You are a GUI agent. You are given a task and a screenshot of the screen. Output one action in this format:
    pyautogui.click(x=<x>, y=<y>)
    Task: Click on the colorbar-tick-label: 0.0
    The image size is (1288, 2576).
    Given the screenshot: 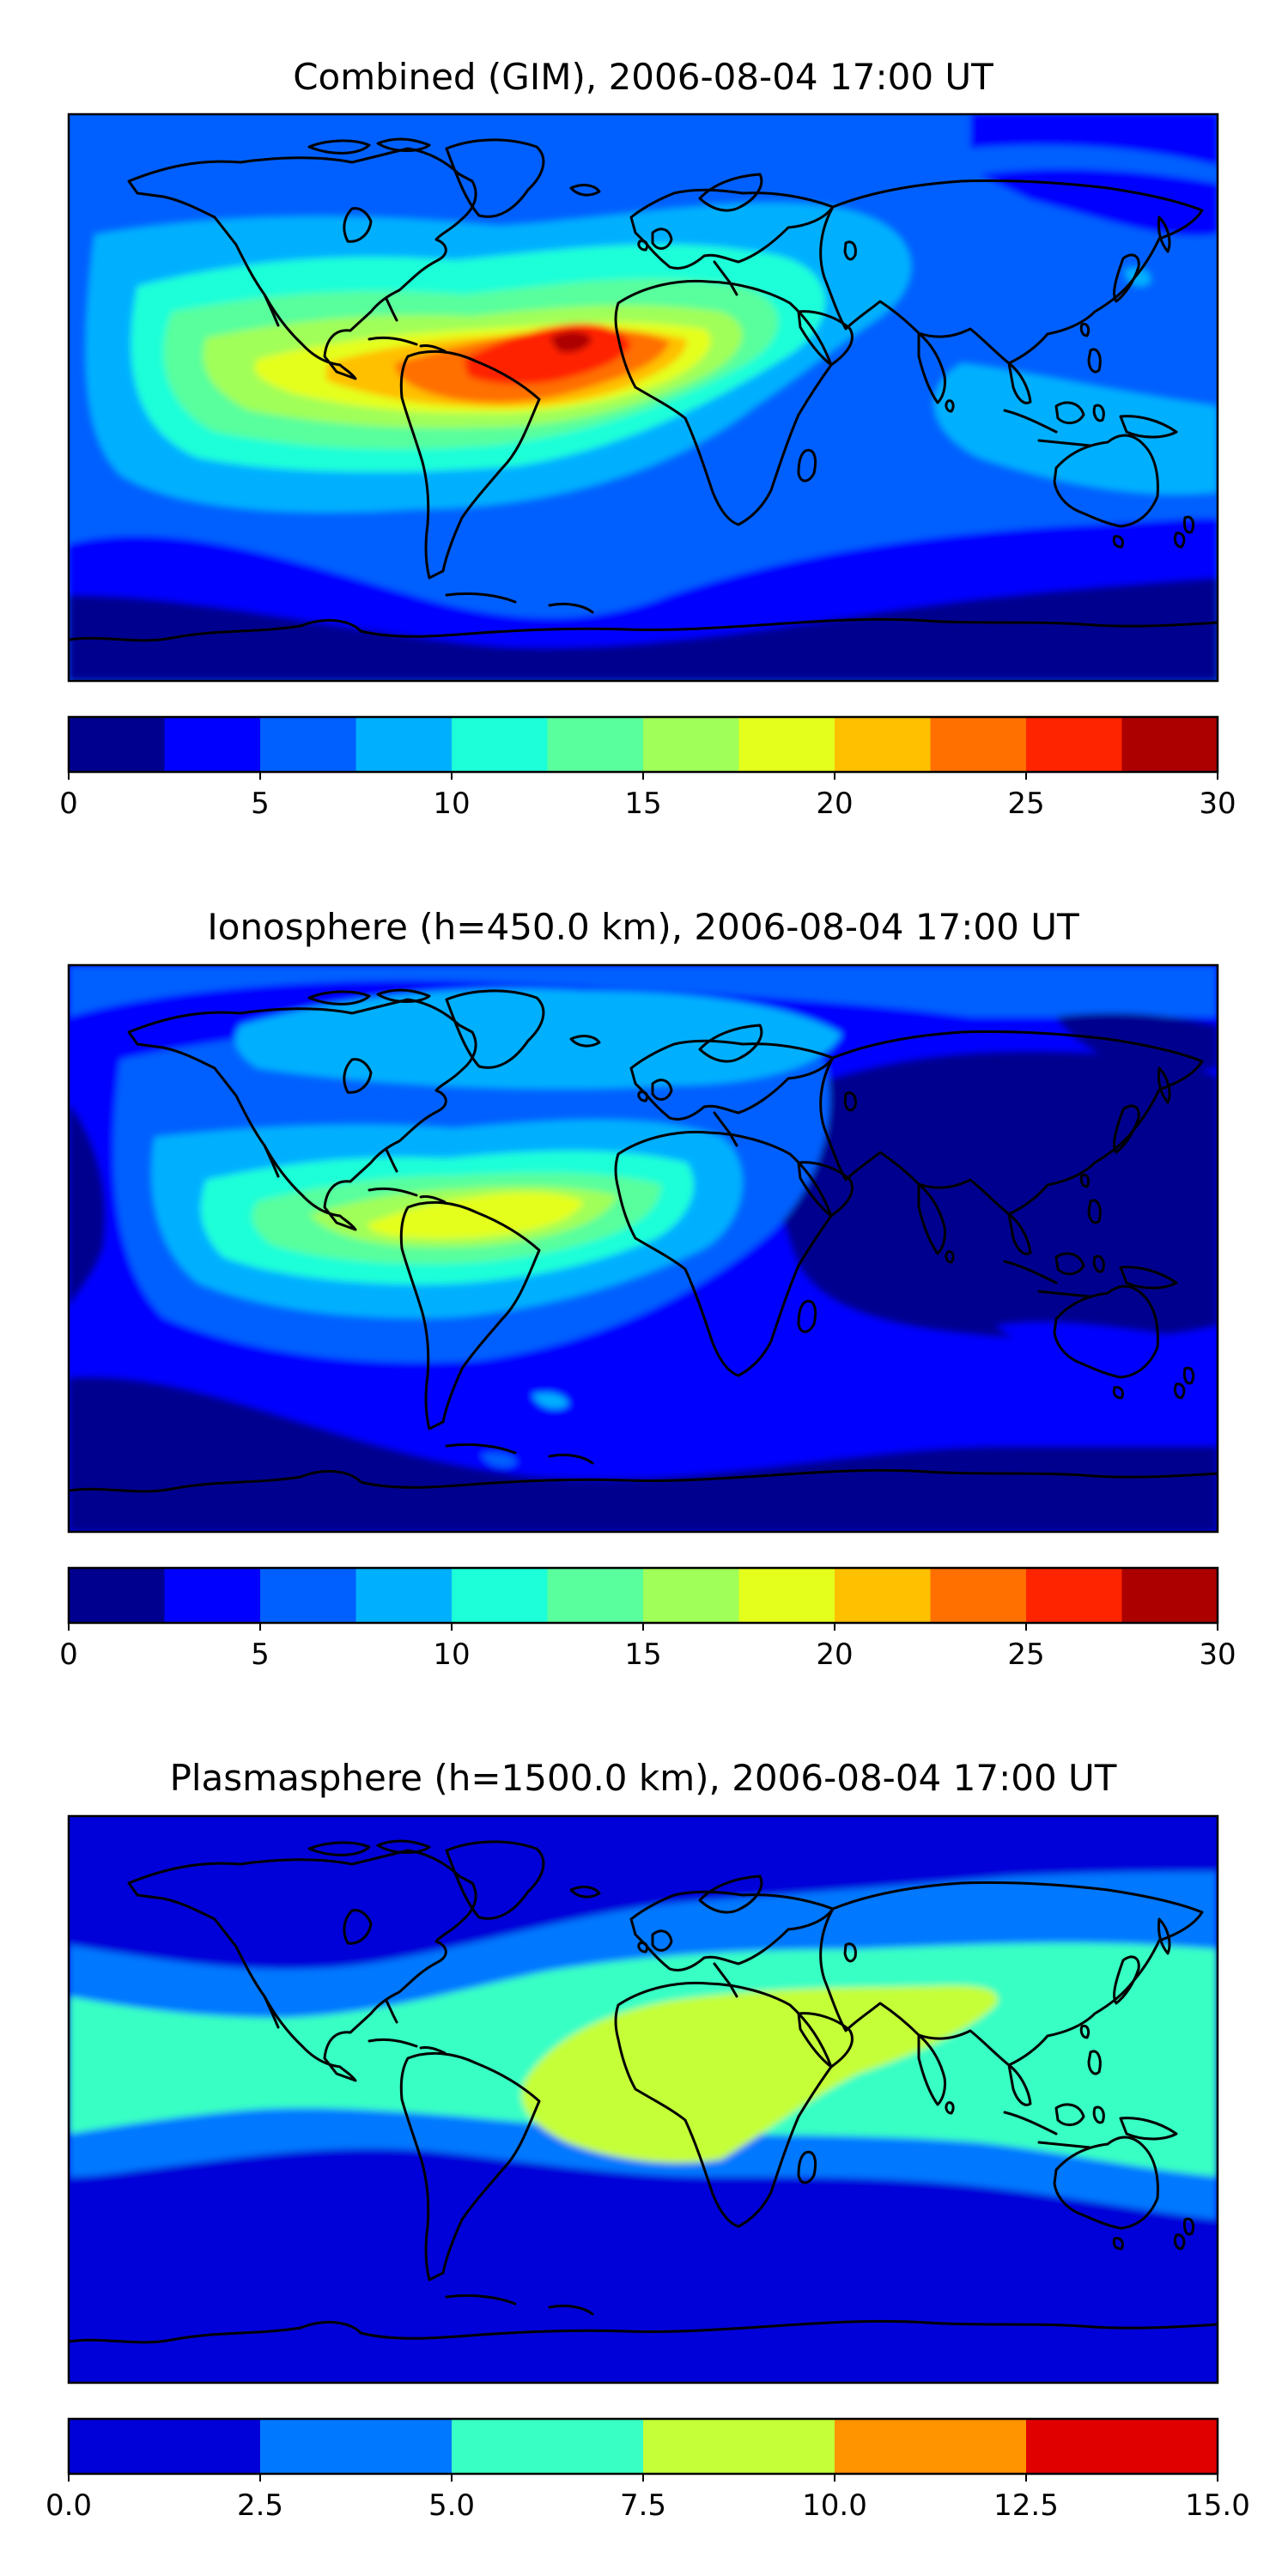 What is the action you would take?
    pyautogui.click(x=69, y=2506)
    